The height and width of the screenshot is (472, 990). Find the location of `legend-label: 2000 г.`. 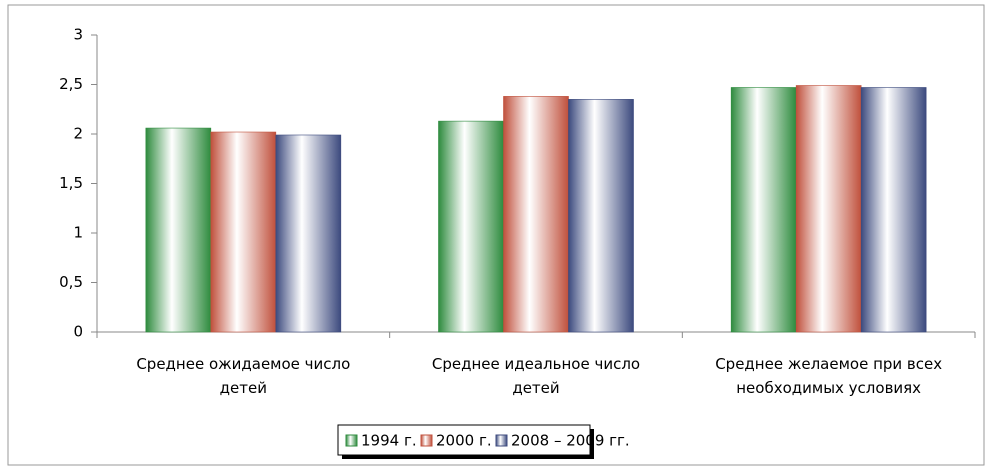

legend-label: 2000 г. is located at coordinates (464, 441).